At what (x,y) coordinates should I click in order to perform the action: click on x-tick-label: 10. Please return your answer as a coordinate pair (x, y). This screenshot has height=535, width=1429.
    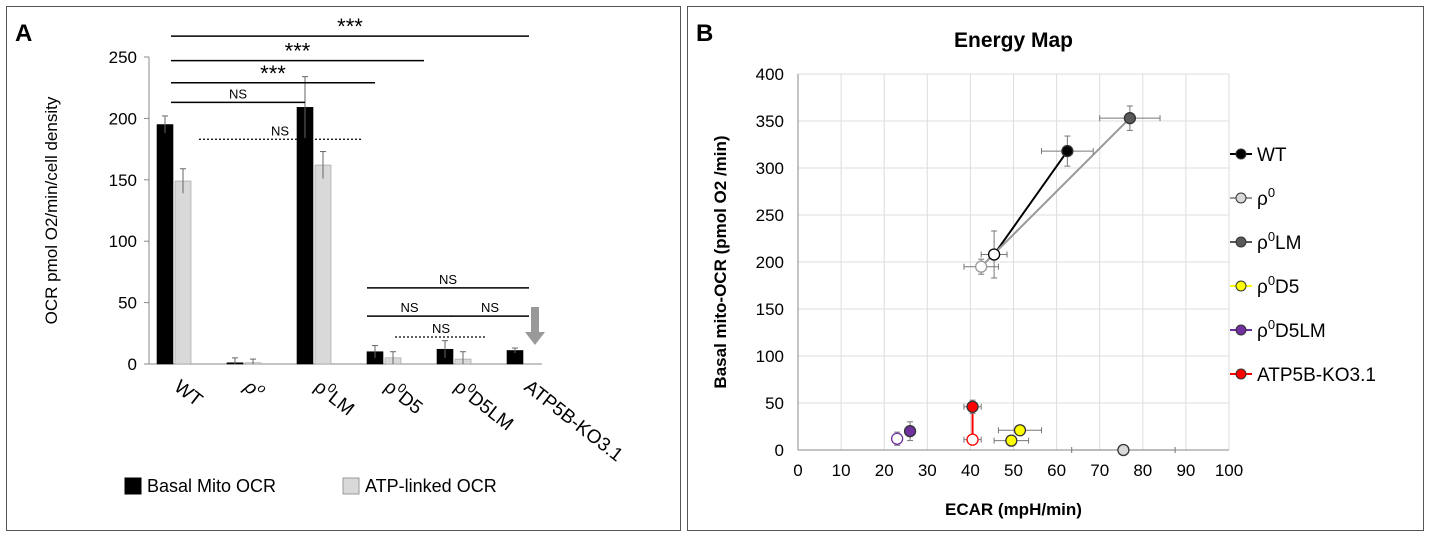
    Looking at the image, I should click on (841, 470).